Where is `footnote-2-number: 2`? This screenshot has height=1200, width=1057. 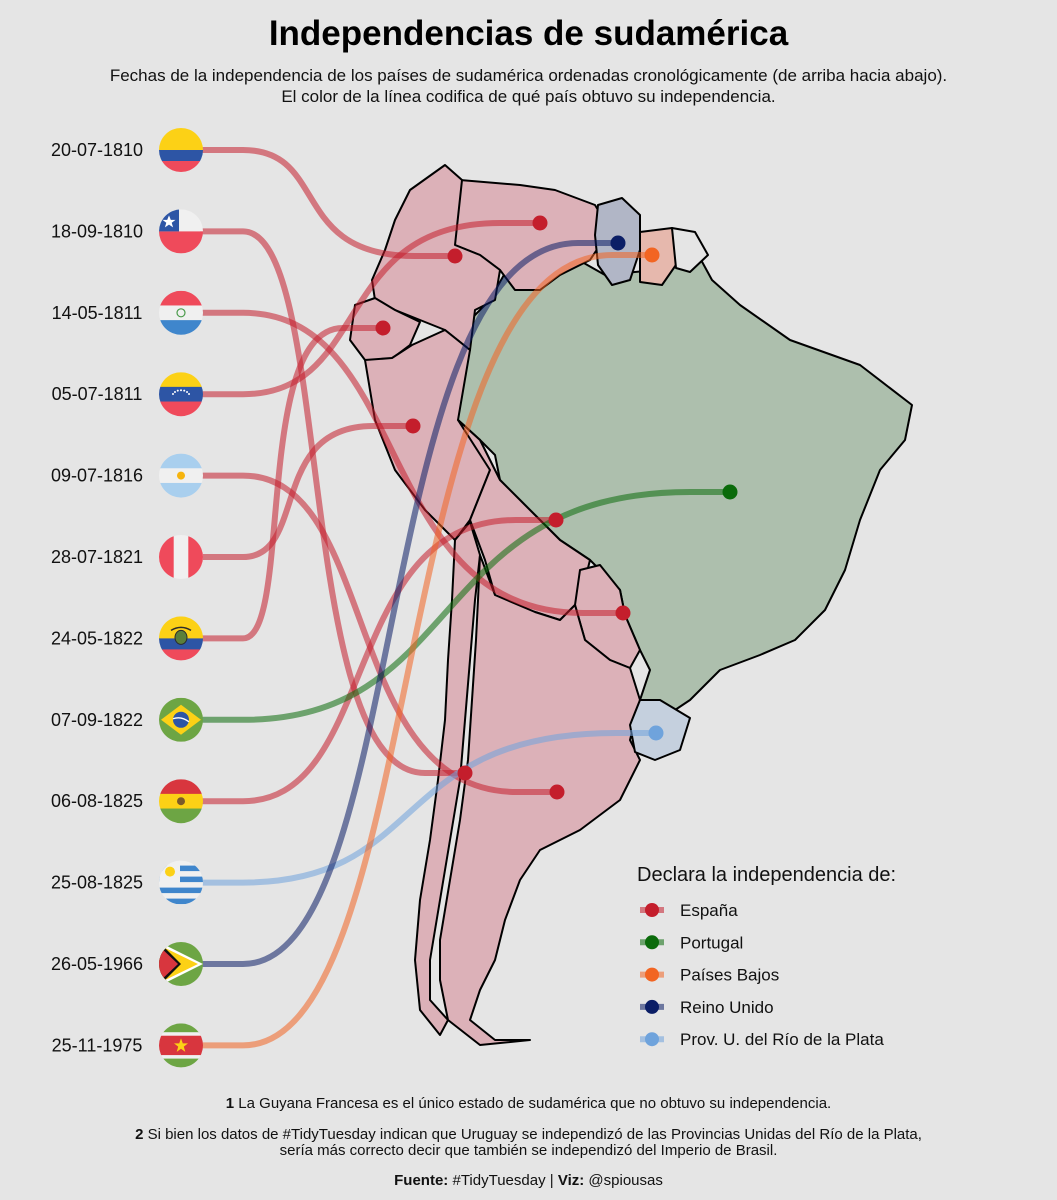 footnote-2-number: 2 is located at coordinates (139, 1134).